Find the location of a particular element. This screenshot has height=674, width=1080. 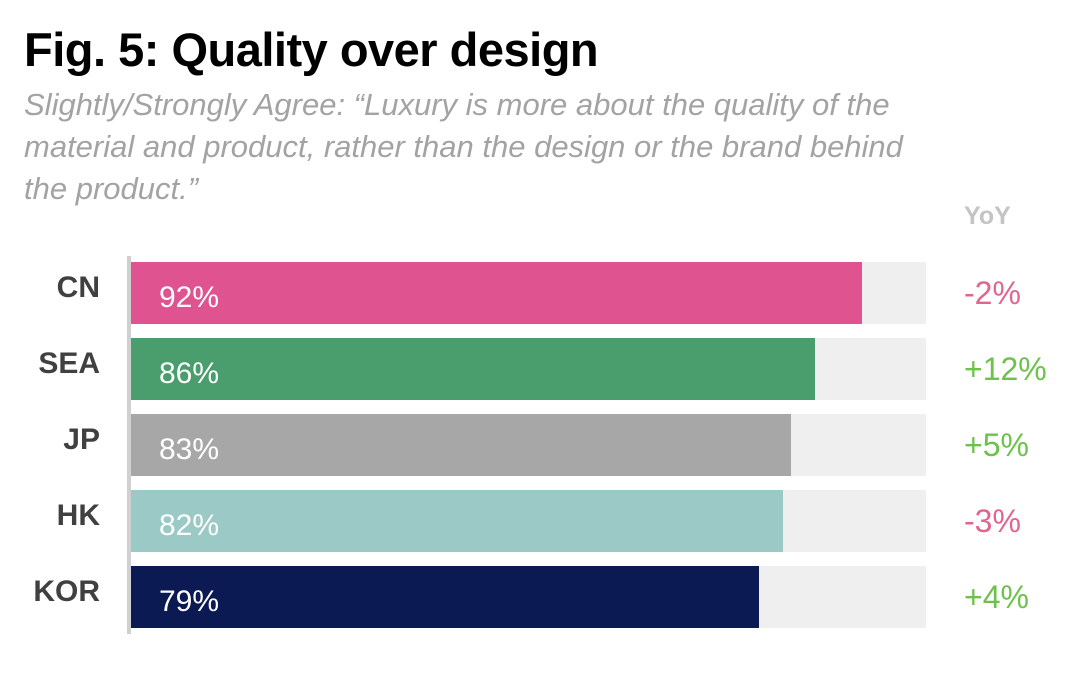

yoy-value: -3% is located at coordinates (992, 521).